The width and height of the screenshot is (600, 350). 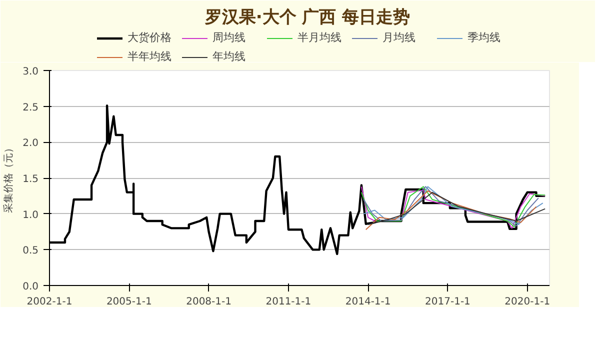 What do you see at coordinates (457, 209) in the screenshot?
I see `line-series` at bounding box center [457, 209].